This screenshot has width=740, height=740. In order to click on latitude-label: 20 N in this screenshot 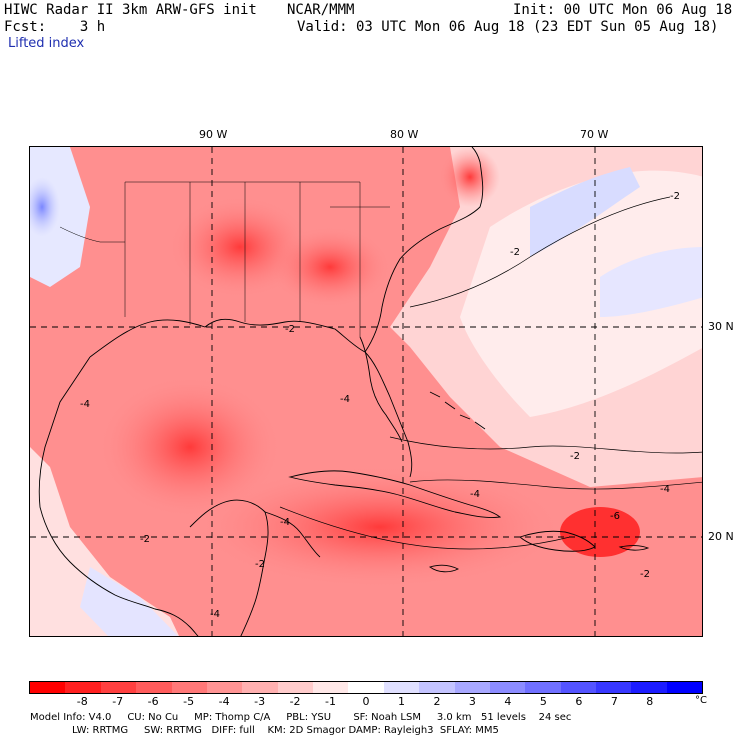, I will do `click(721, 536)`.